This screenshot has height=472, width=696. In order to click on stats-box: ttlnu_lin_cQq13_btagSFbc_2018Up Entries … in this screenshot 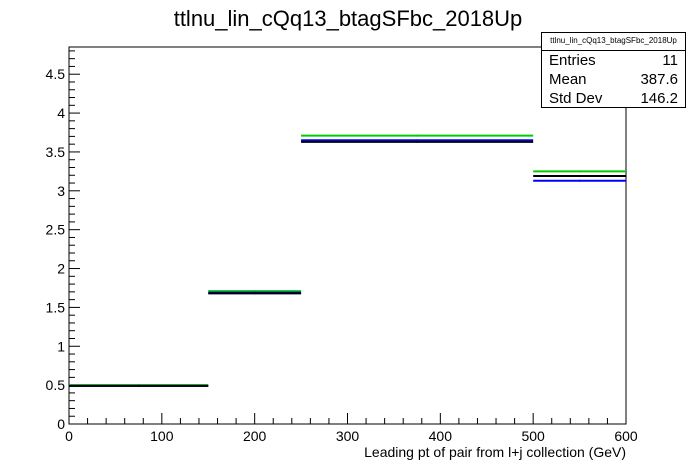, I will do `click(613, 70)`.